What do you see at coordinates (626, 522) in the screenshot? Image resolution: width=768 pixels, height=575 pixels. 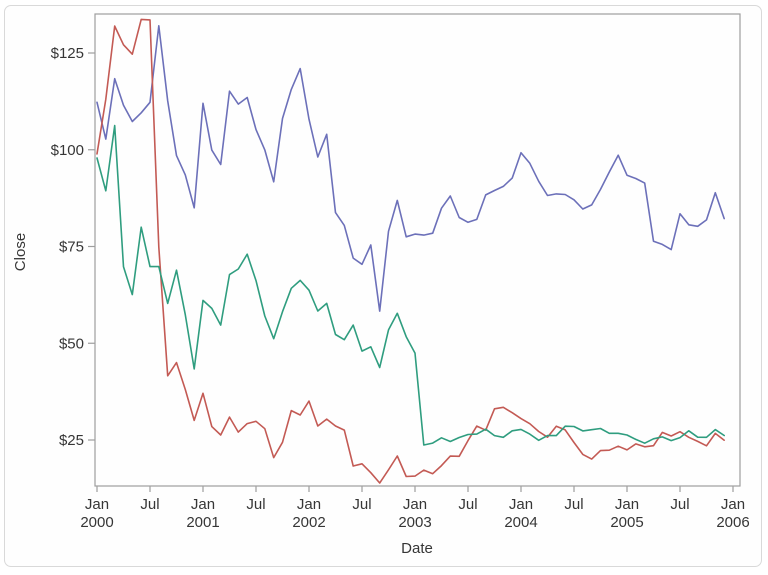 I see `x-tick-year-label: 2005` at bounding box center [626, 522].